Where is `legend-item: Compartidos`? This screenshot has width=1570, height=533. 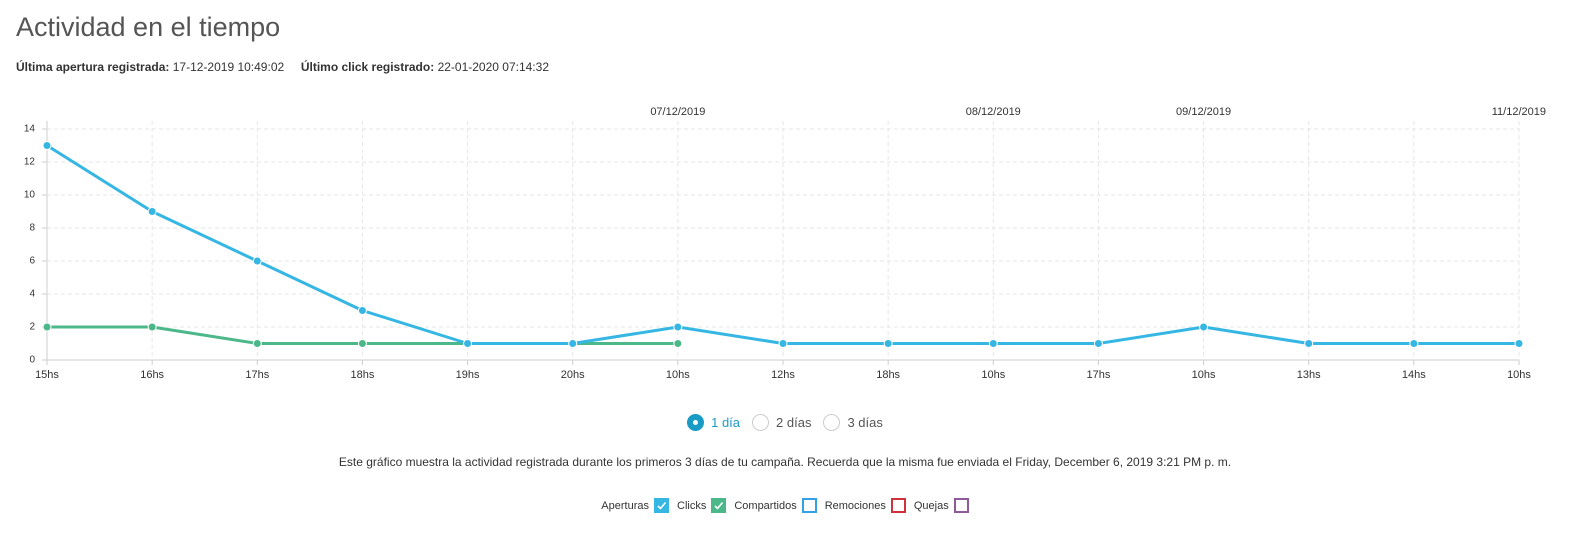 legend-item: Compartidos is located at coordinates (775, 505).